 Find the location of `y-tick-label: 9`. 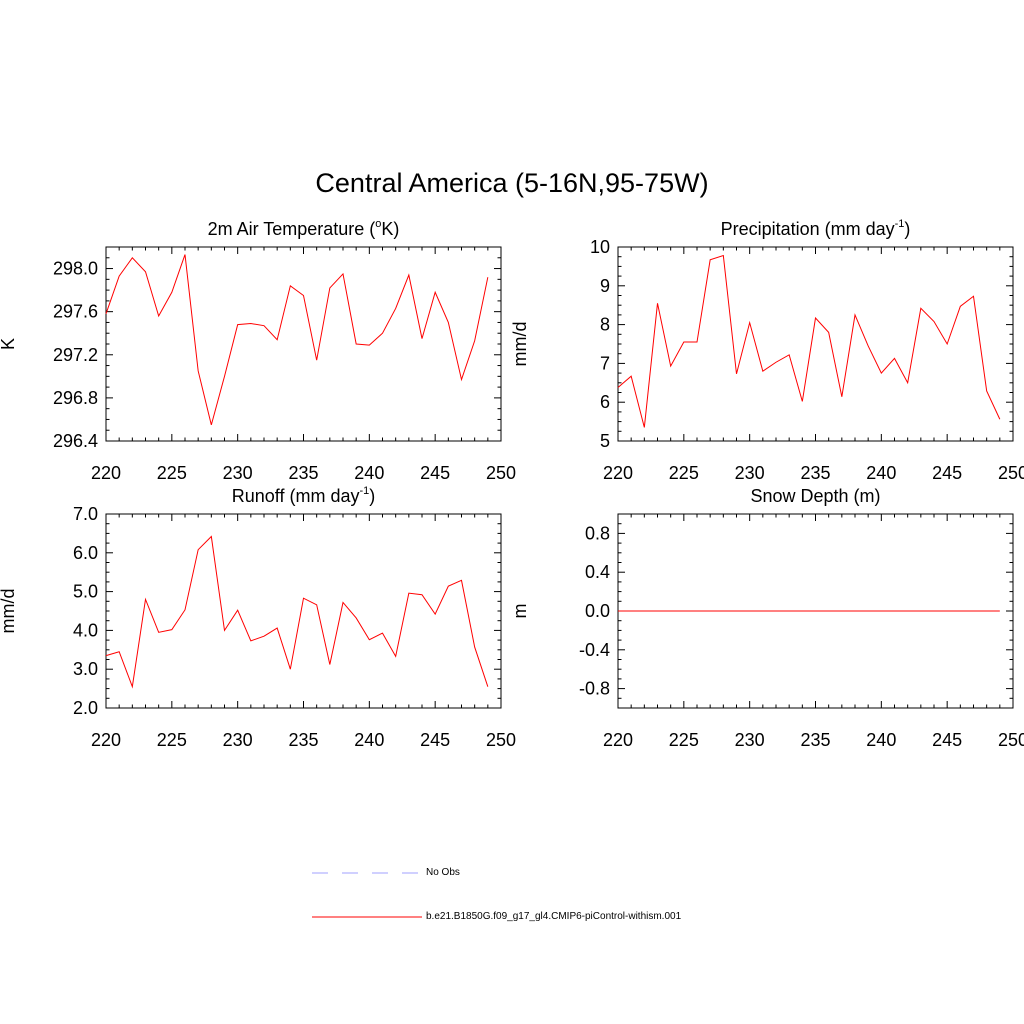

y-tick-label: 9 is located at coordinates (605, 286).